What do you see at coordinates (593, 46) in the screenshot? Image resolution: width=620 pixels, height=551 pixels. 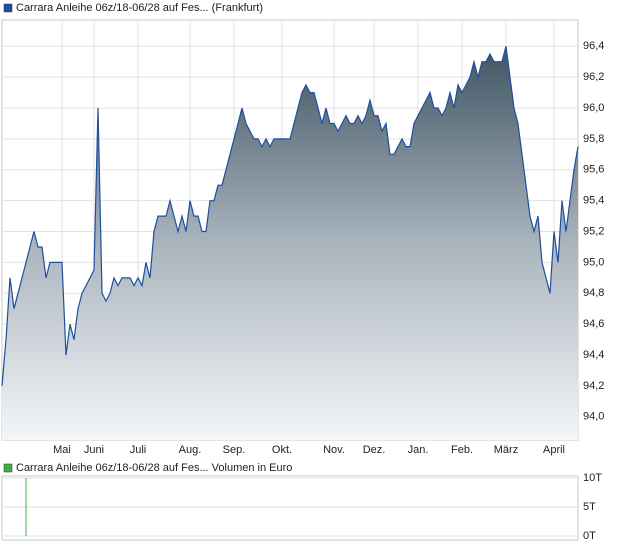 I see `y-tick-label: 96,4` at bounding box center [593, 46].